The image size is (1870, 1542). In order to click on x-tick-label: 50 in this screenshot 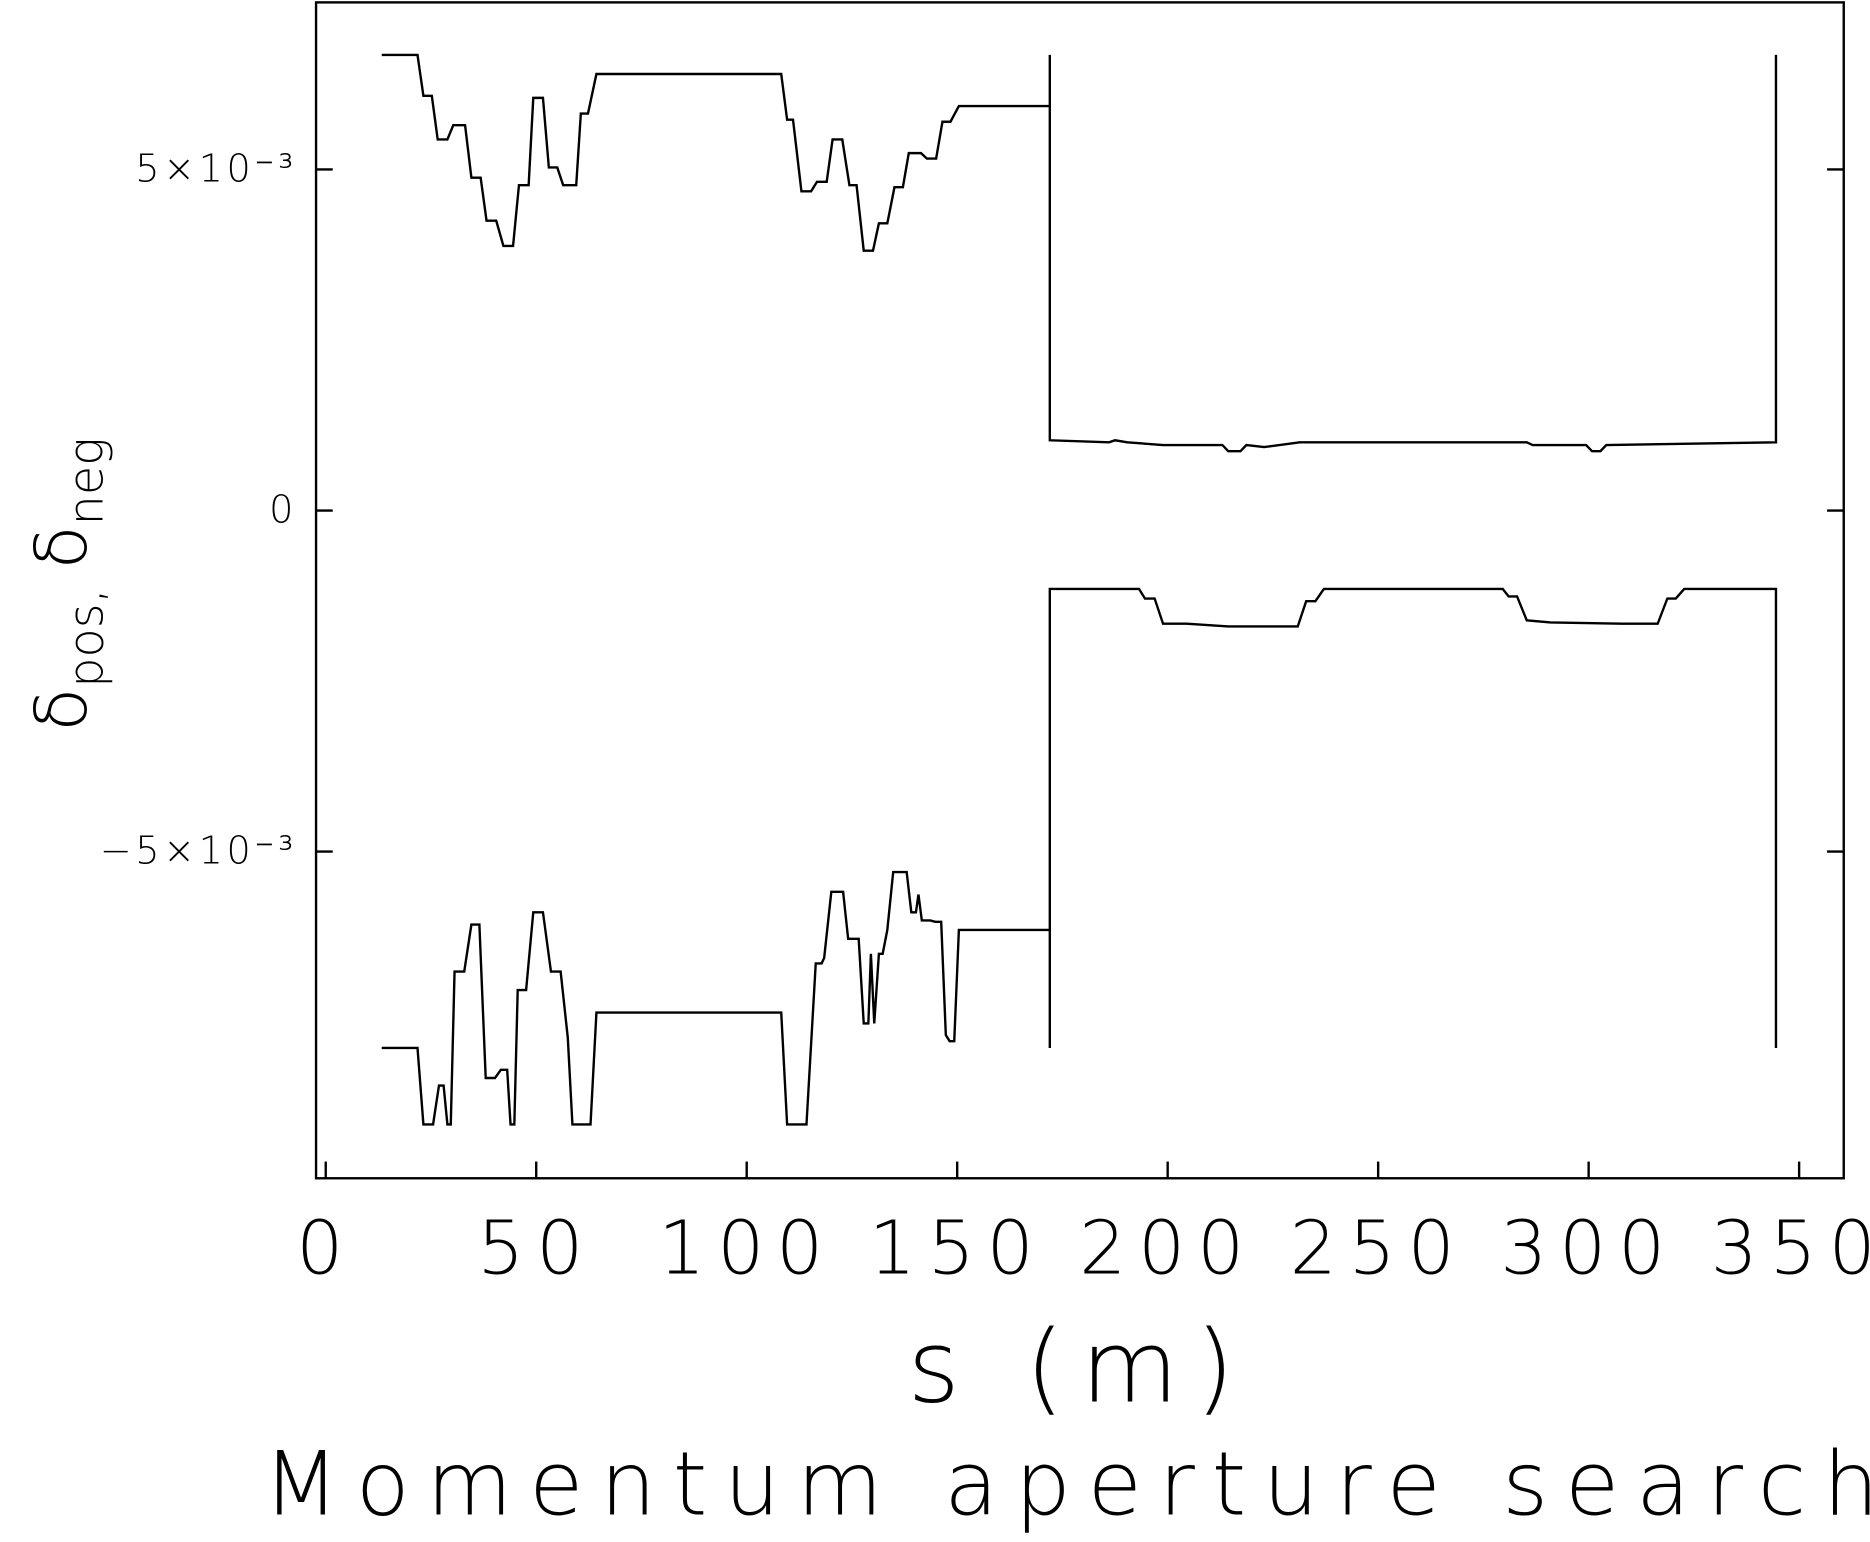, I will do `click(536, 1249)`.